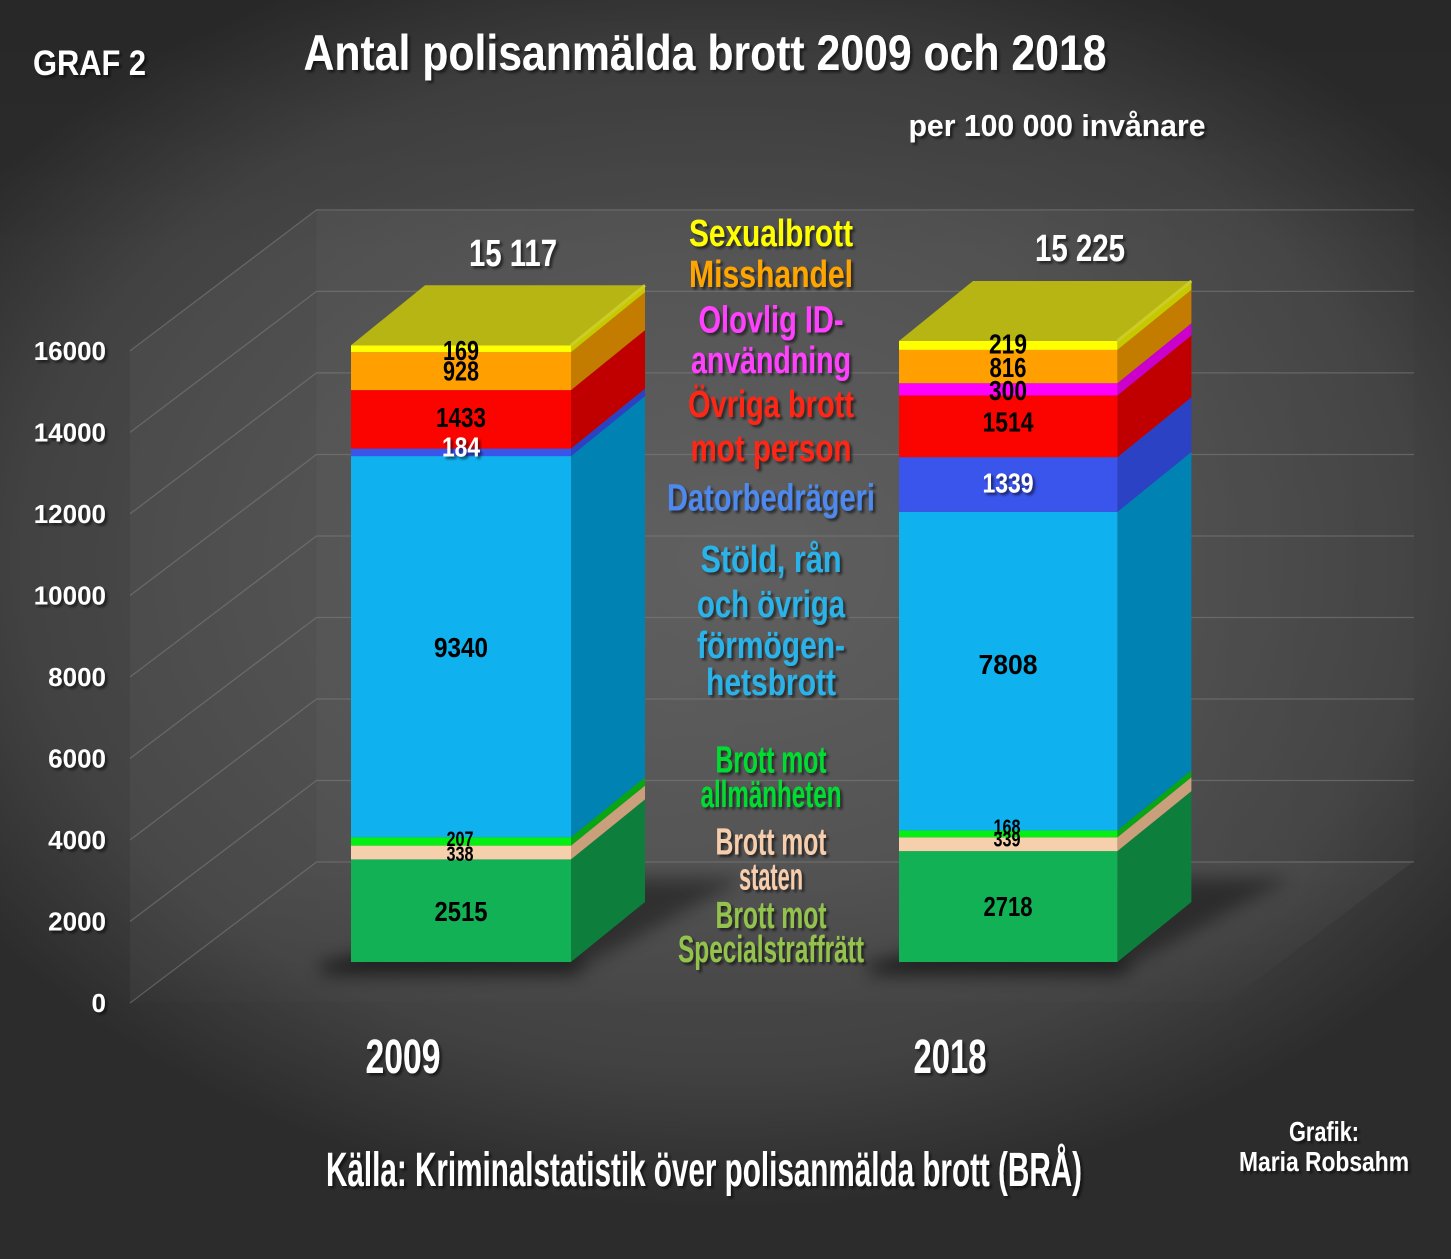 The width and height of the screenshot is (1451, 1259). I want to click on svg-text: och övriga, so click(771, 605).